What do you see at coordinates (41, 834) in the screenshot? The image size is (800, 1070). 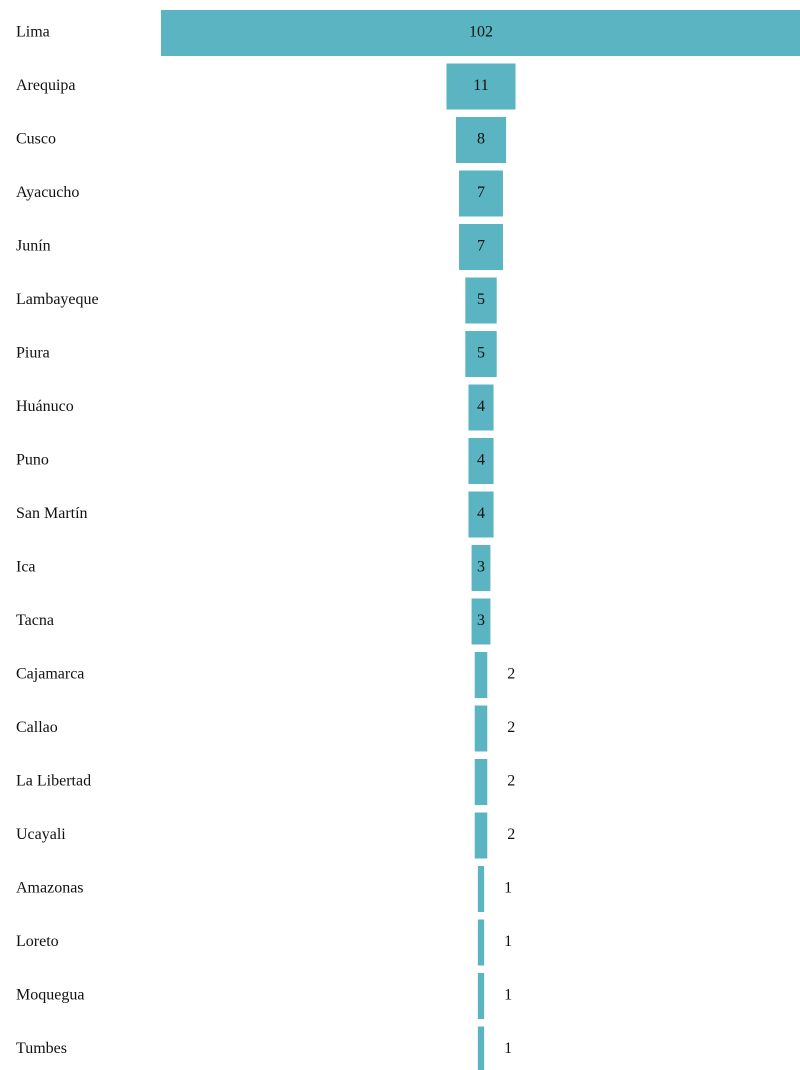 I see `category-label: Ucayali` at bounding box center [41, 834].